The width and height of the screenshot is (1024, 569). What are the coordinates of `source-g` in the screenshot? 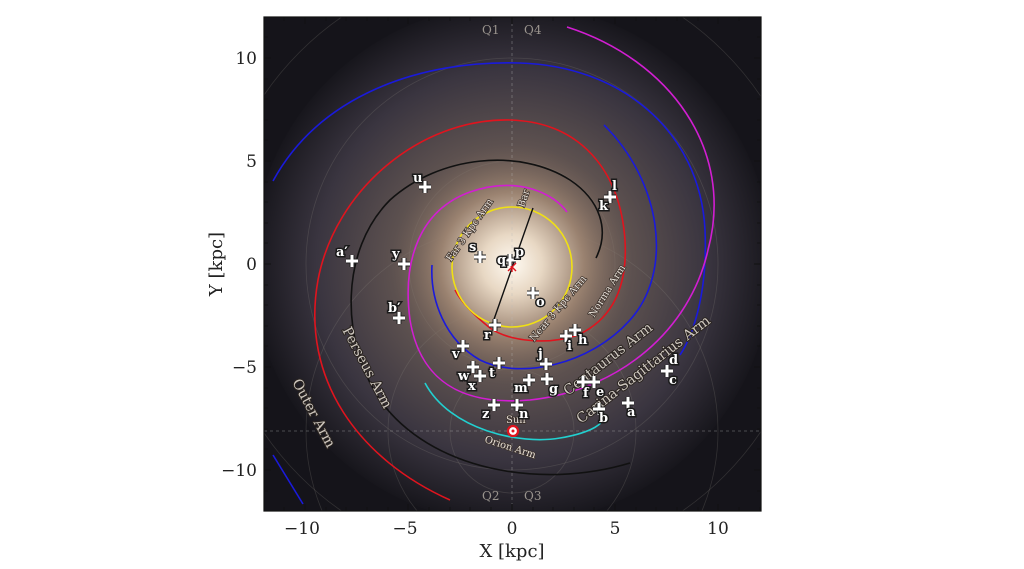 It's located at (547, 379).